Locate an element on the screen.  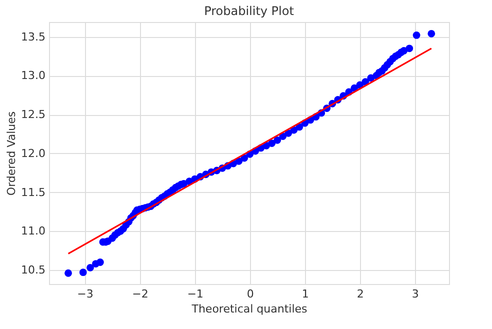
x-tick-label: −3 is located at coordinates (85, 294).